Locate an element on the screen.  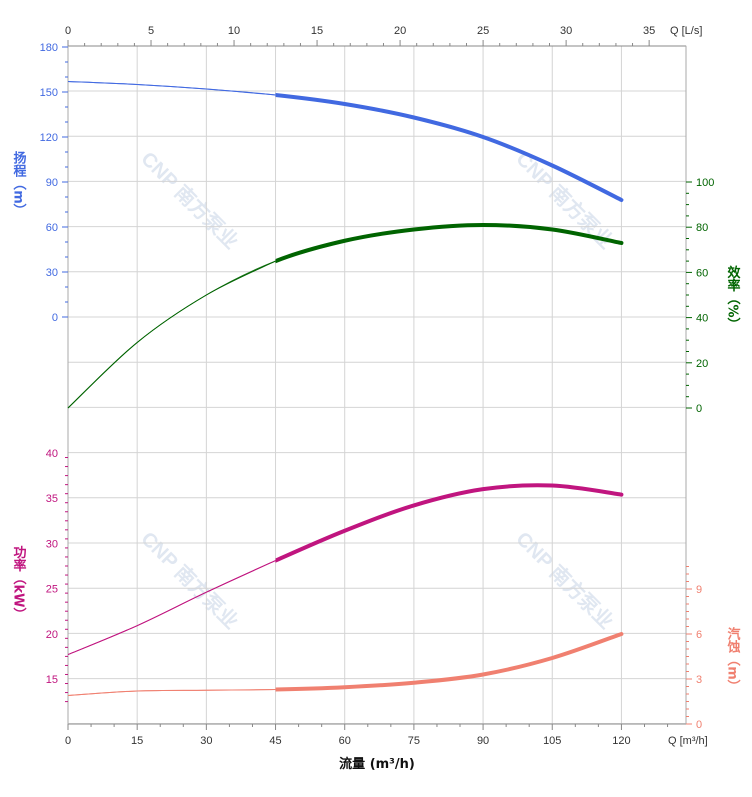
efficiency-curve-thin is located at coordinates (171, 334).